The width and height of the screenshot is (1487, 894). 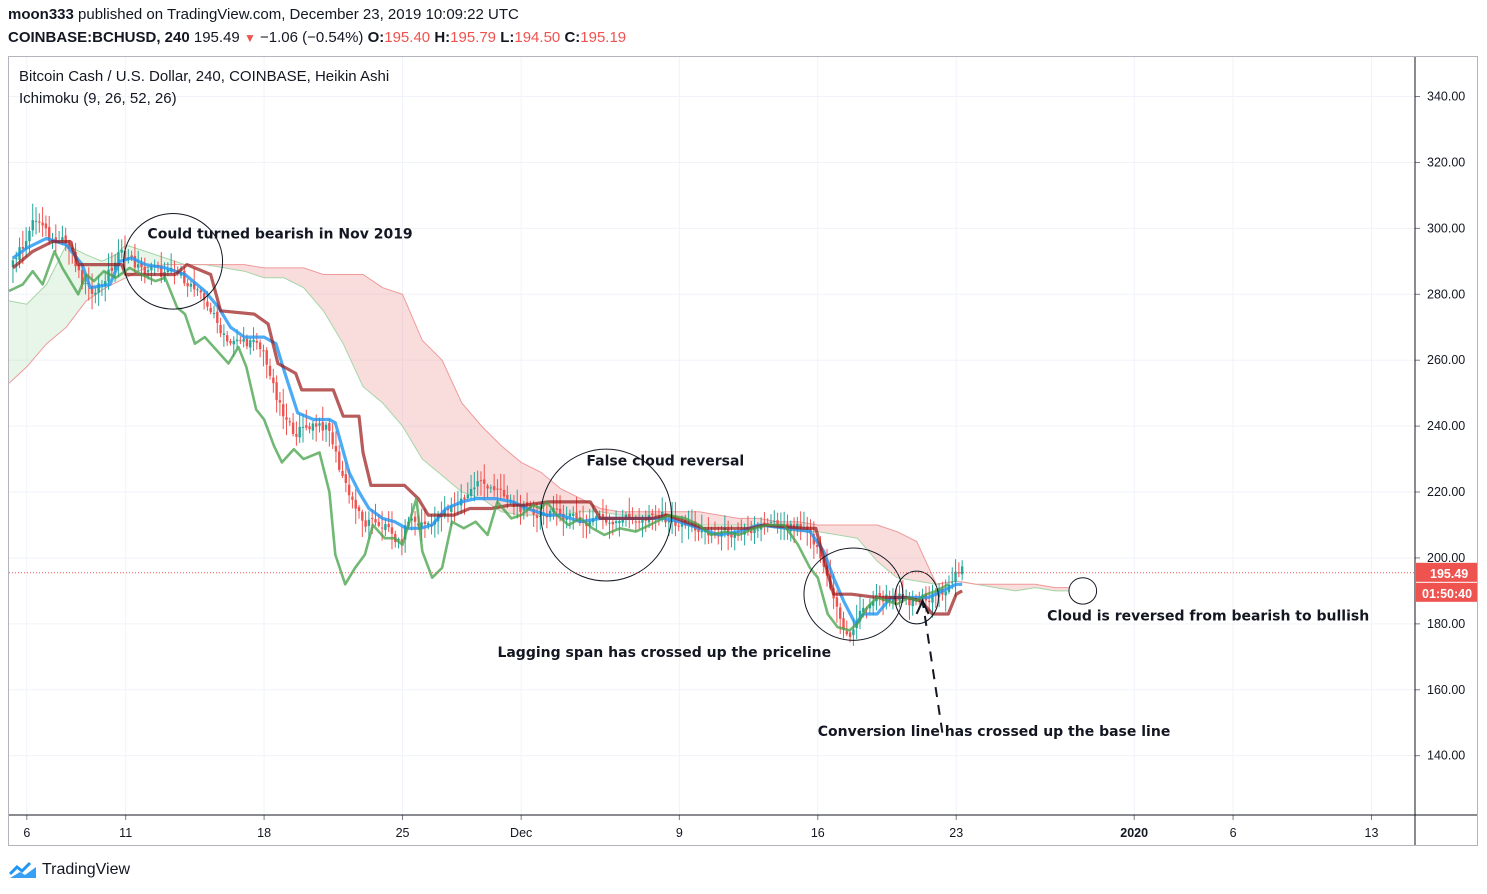 I want to click on low-value: 194.50, so click(x=537, y=37).